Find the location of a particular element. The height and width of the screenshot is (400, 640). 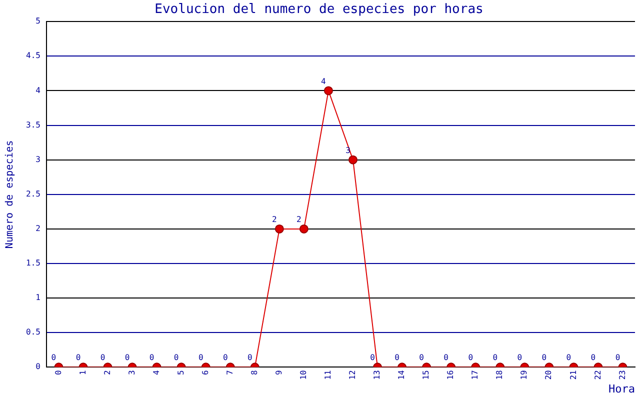

y-tick-label: 1.5 is located at coordinates (33, 263).